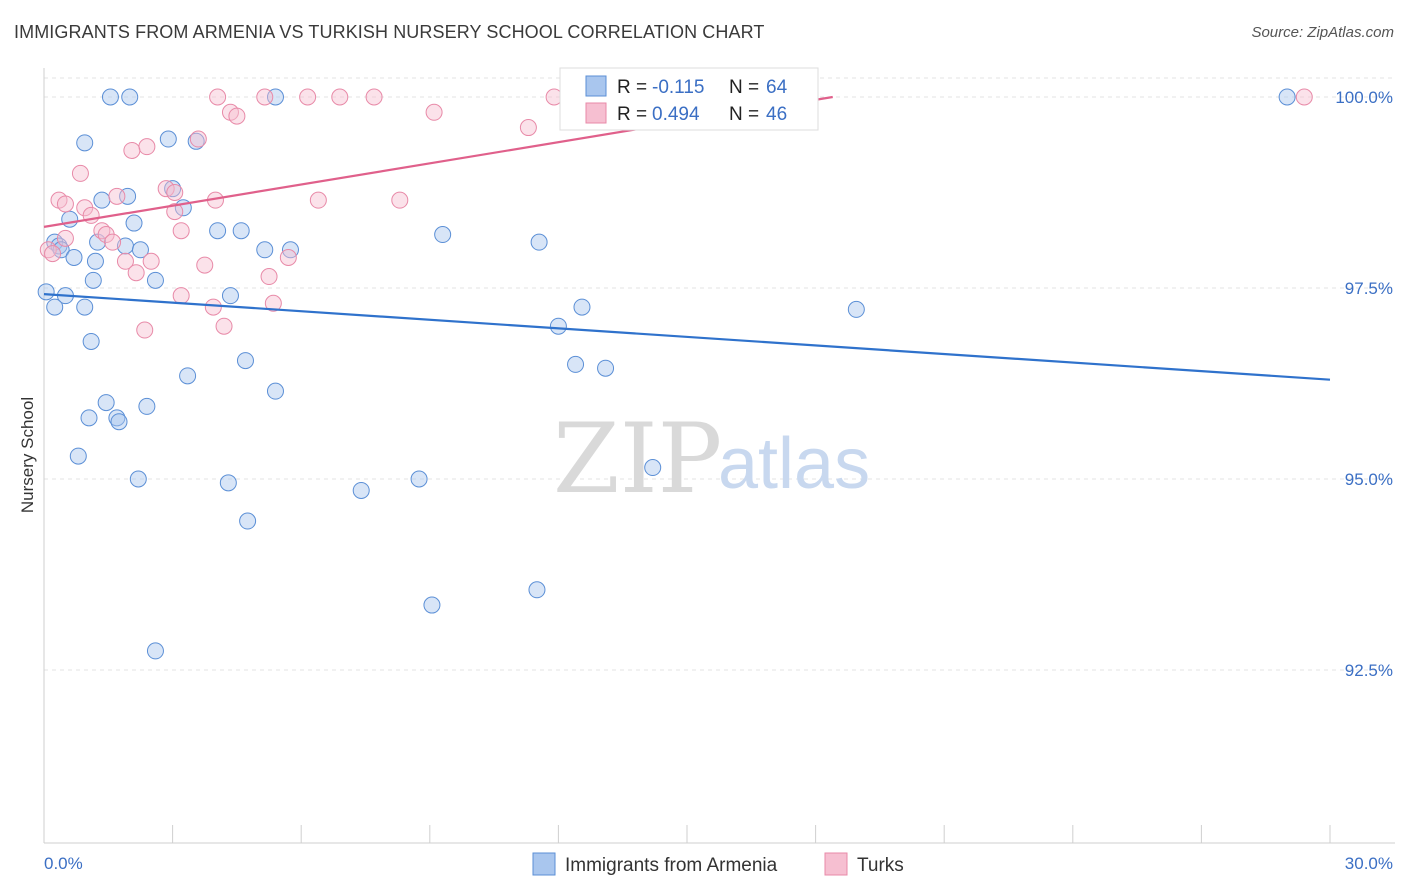  I want to click on watermark-atlas: atlas, so click(794, 464).